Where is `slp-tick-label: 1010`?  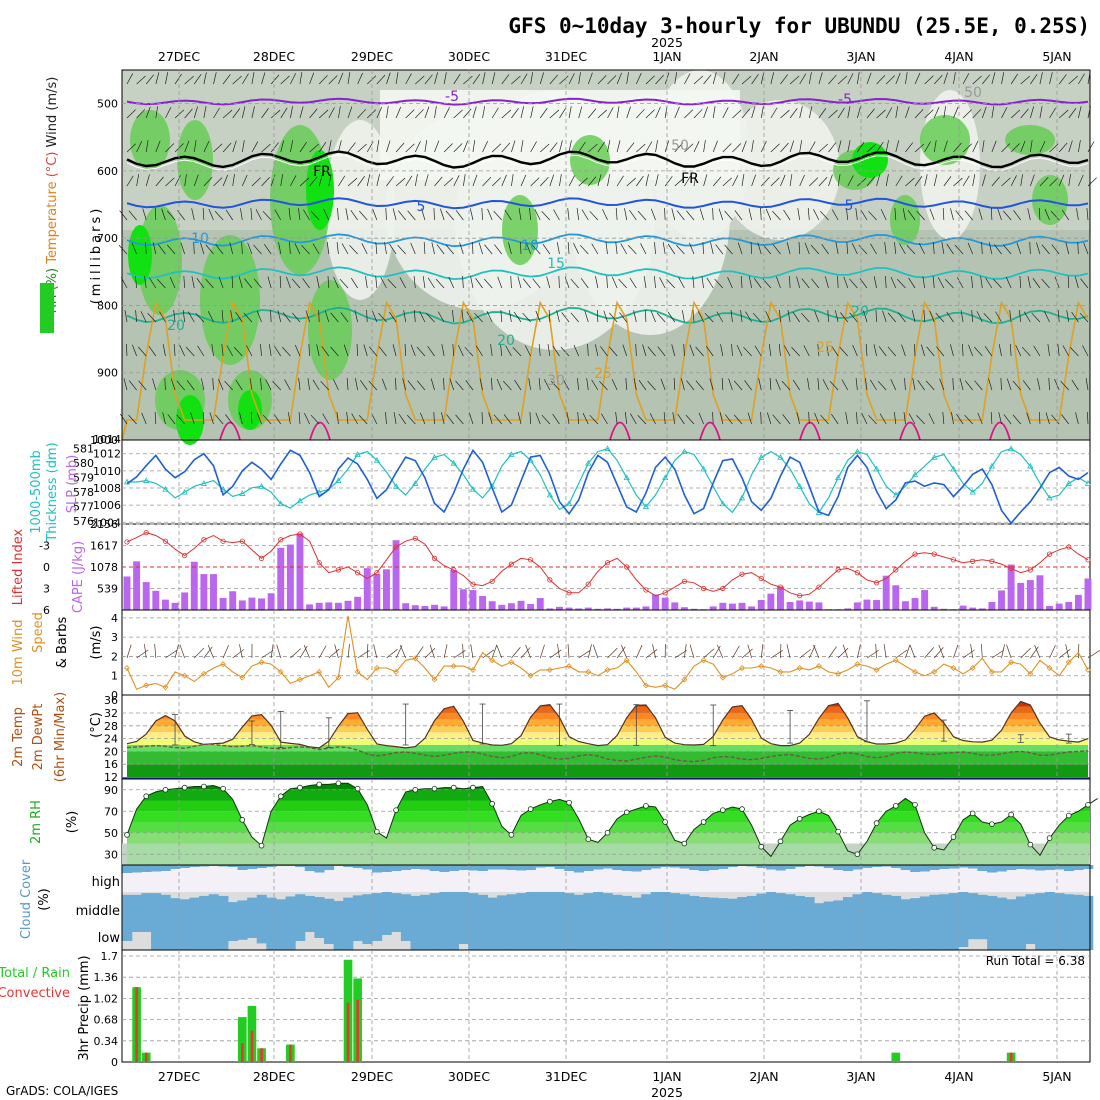 slp-tick-label: 1010 is located at coordinates (107, 471).